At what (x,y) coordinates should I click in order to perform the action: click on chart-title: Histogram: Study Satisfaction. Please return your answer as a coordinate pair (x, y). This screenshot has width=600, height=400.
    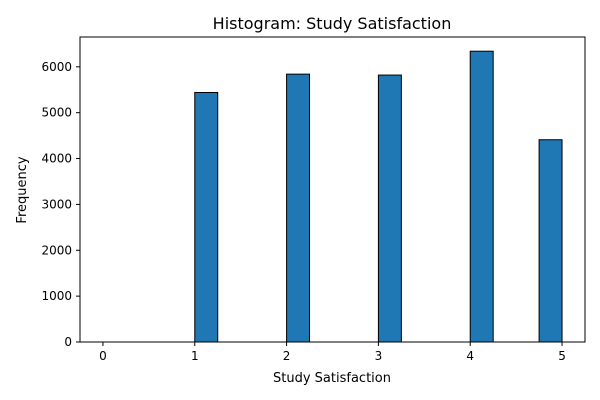
    Looking at the image, I should click on (332, 23).